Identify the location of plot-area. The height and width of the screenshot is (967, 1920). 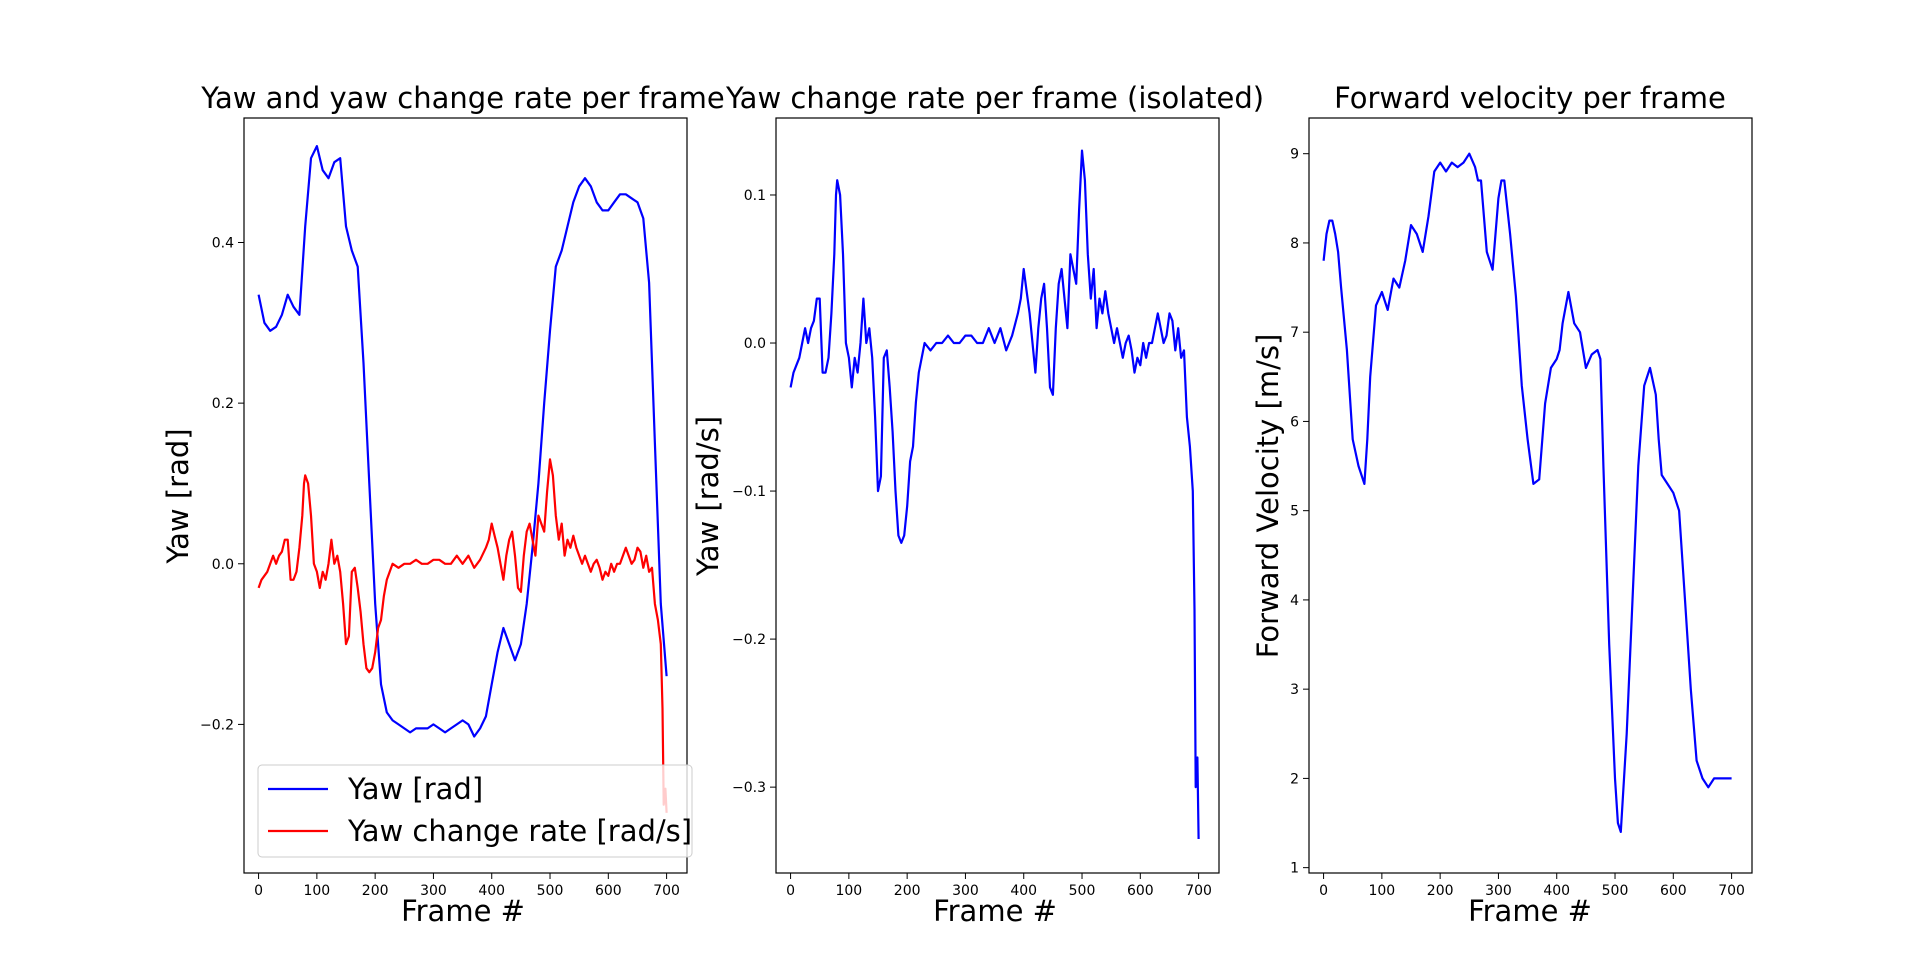
(462, 479).